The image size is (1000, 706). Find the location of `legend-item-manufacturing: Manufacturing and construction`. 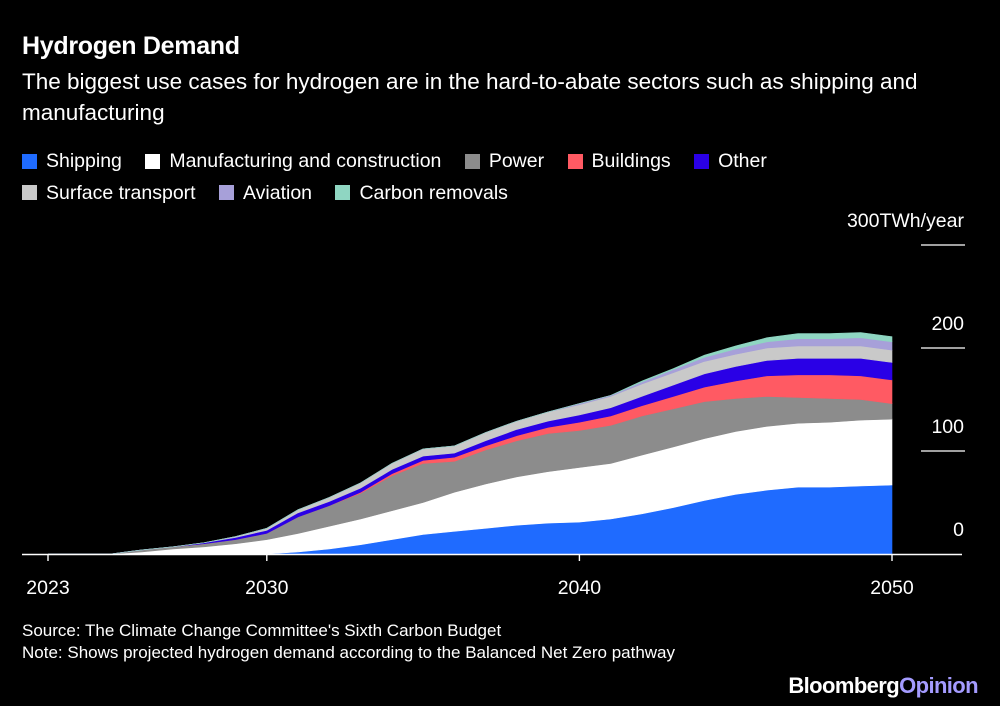

legend-item-manufacturing: Manufacturing and construction is located at coordinates (293, 161).